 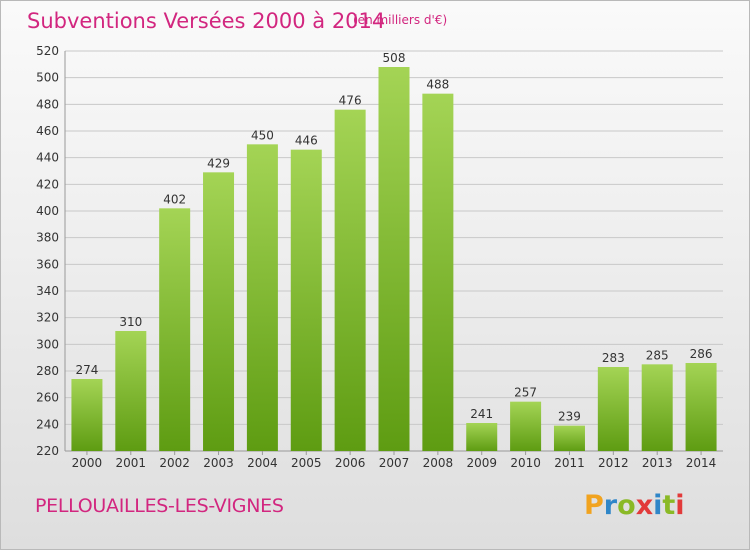 What do you see at coordinates (47, 264) in the screenshot?
I see `y-tick-label: 360` at bounding box center [47, 264].